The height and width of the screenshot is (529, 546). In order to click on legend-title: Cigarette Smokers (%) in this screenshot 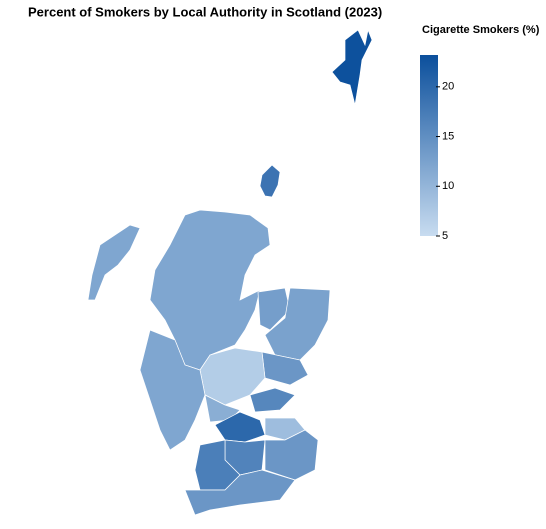, I will do `click(481, 30)`.